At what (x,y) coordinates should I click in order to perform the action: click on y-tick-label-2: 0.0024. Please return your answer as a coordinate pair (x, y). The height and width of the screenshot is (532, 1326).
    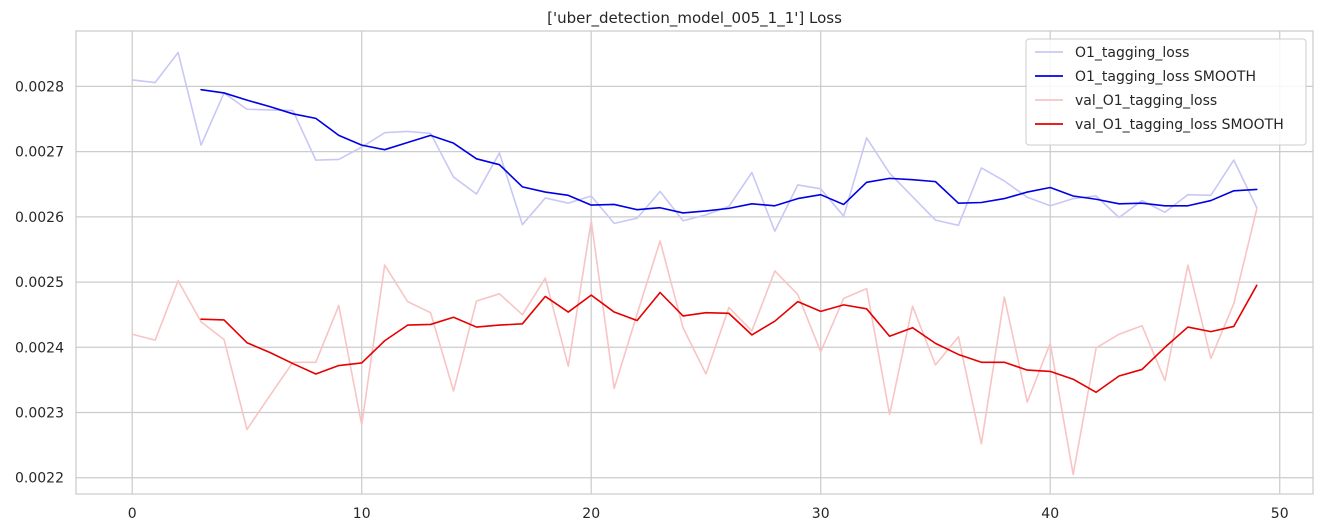
    Looking at the image, I should click on (39, 348).